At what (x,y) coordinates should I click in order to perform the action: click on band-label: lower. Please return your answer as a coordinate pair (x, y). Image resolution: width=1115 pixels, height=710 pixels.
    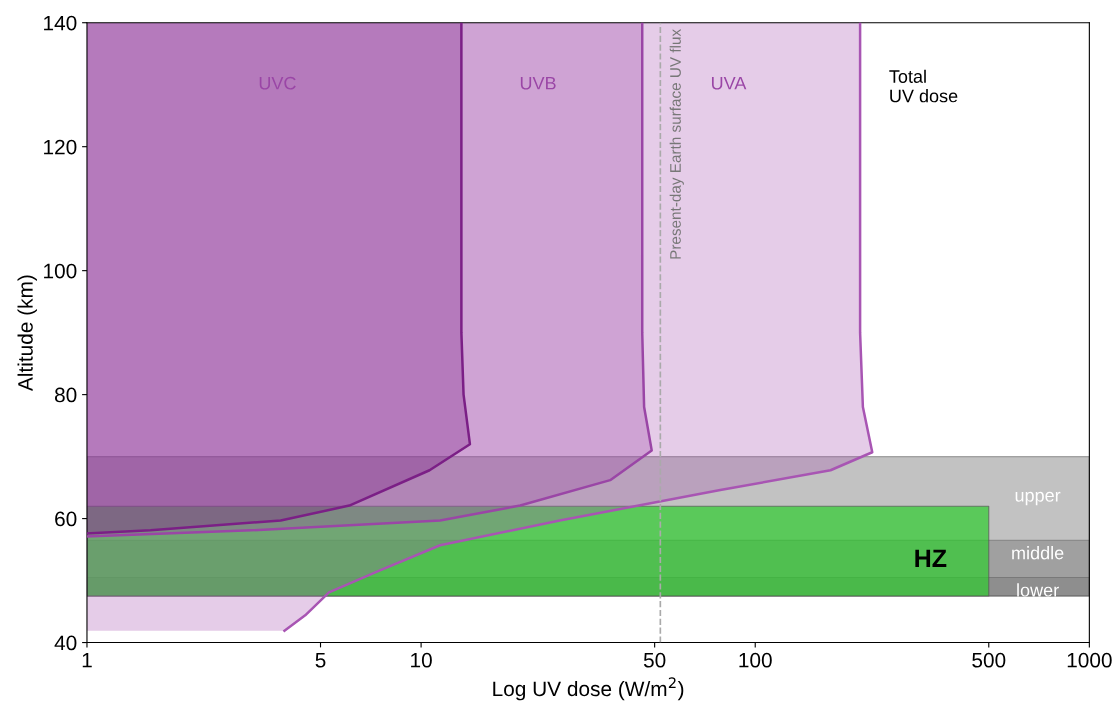
    Looking at the image, I should click on (1038, 590).